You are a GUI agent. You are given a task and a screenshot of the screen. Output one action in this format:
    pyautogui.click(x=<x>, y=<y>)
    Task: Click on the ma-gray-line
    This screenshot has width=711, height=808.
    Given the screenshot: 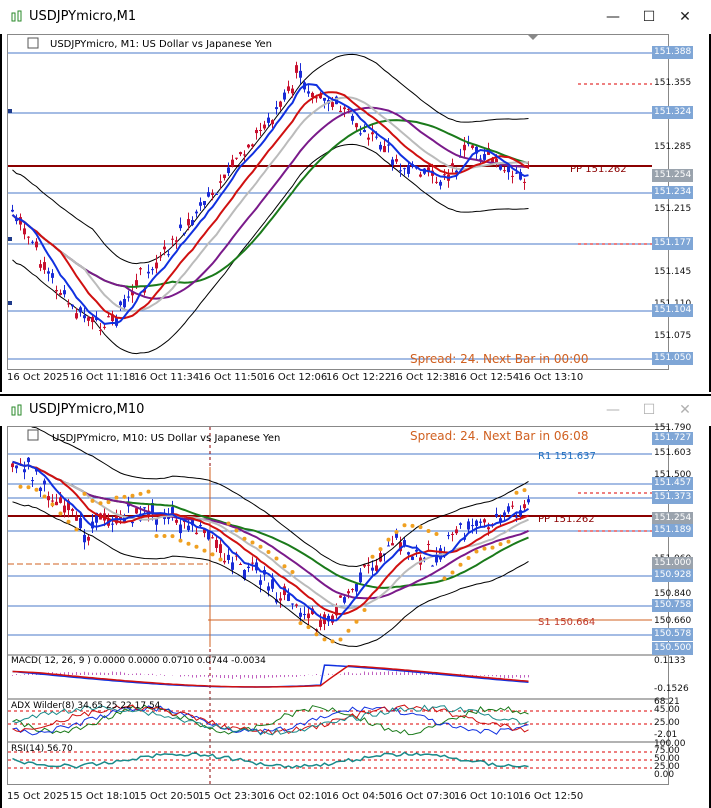 What is the action you would take?
    pyautogui.click(x=270, y=535)
    